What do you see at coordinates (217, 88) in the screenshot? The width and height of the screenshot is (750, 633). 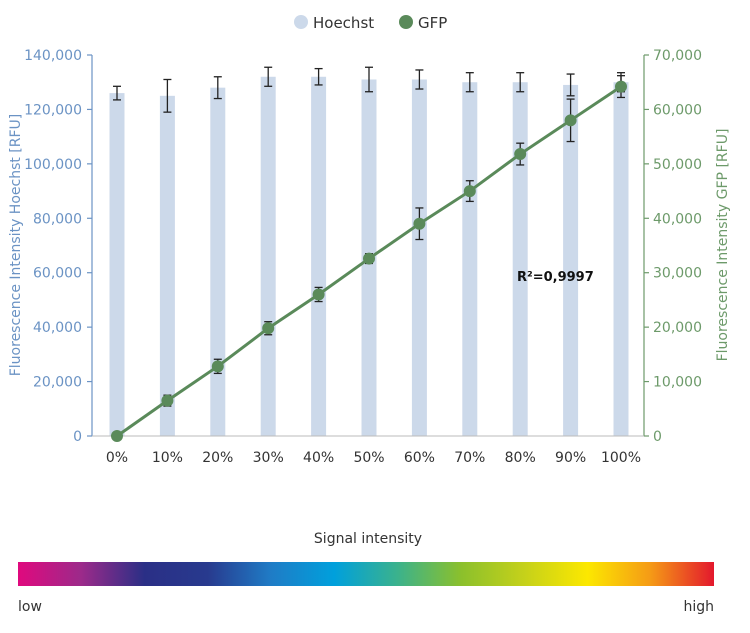 I see `hoechst-error-bar-20%` at bounding box center [217, 88].